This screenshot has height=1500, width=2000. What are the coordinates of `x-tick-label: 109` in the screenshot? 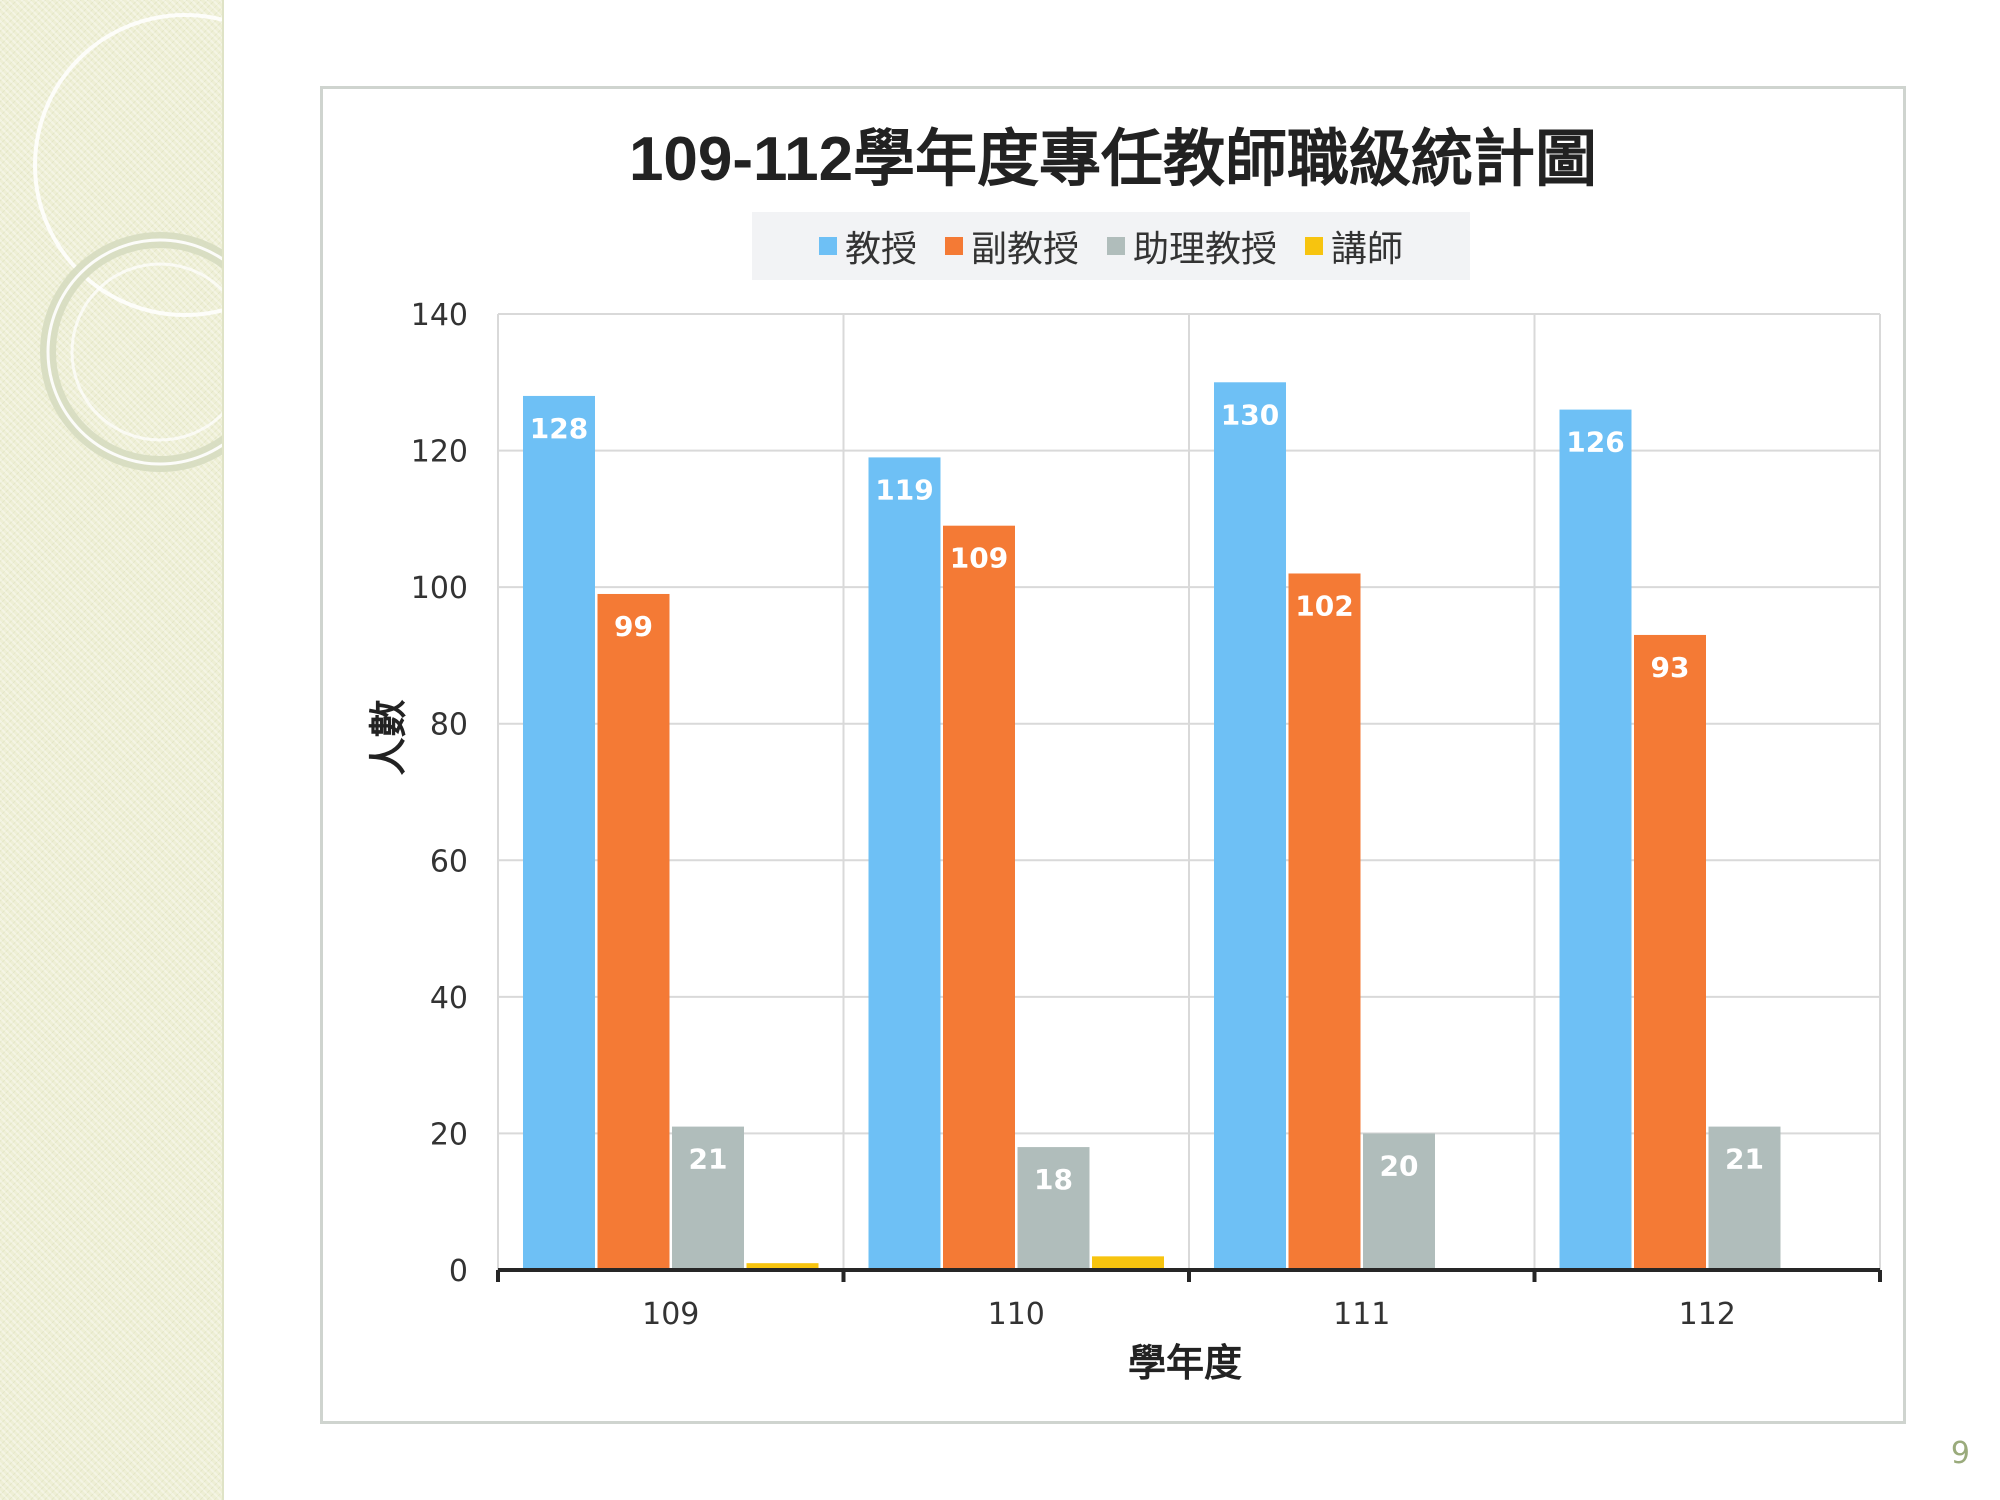 It's located at (670, 1314).